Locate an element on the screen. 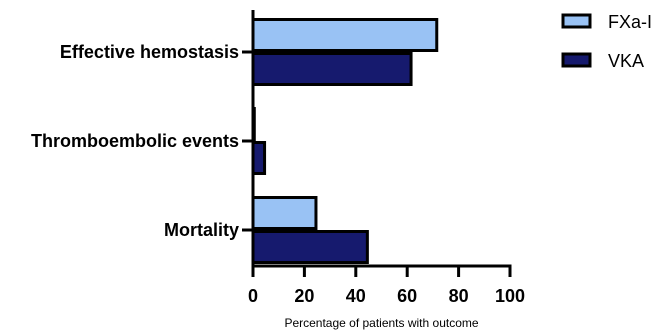 The width and height of the screenshot is (672, 331). x-axis-title: Percentage of patients with outcome is located at coordinates (381, 323).